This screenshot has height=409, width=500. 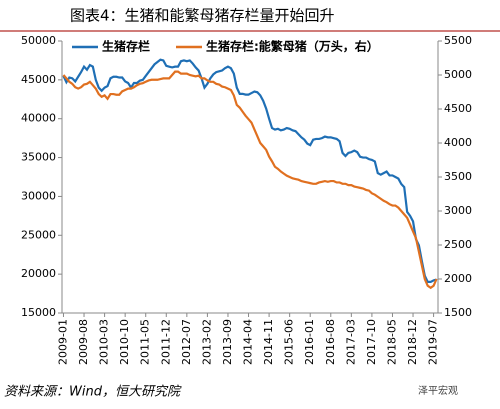 What do you see at coordinates (248, 342) in the screenshot?
I see `x-tick-label: 2014-04` at bounding box center [248, 342].